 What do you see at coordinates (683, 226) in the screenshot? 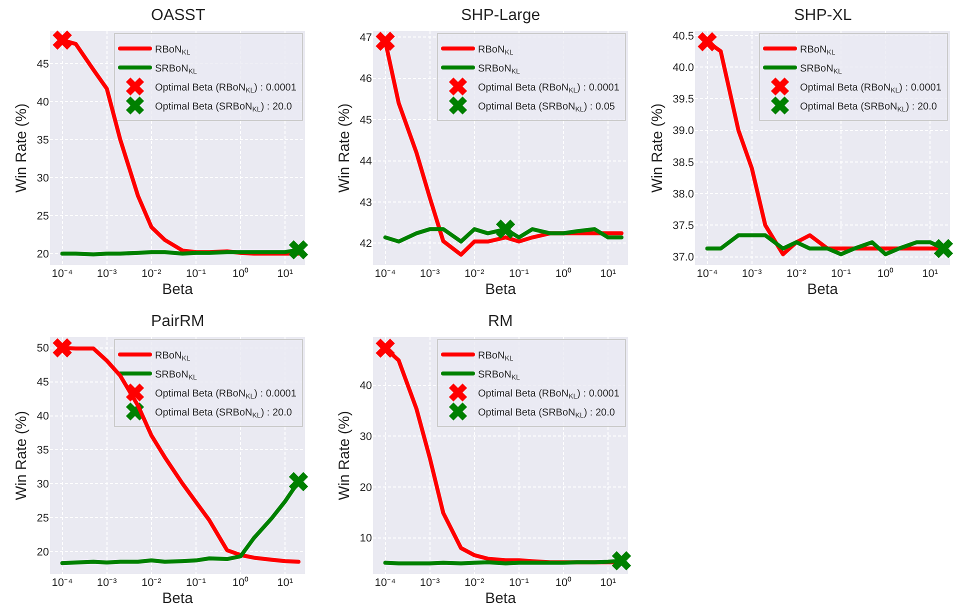
I see `y-tick-label: 37.5` at bounding box center [683, 226].